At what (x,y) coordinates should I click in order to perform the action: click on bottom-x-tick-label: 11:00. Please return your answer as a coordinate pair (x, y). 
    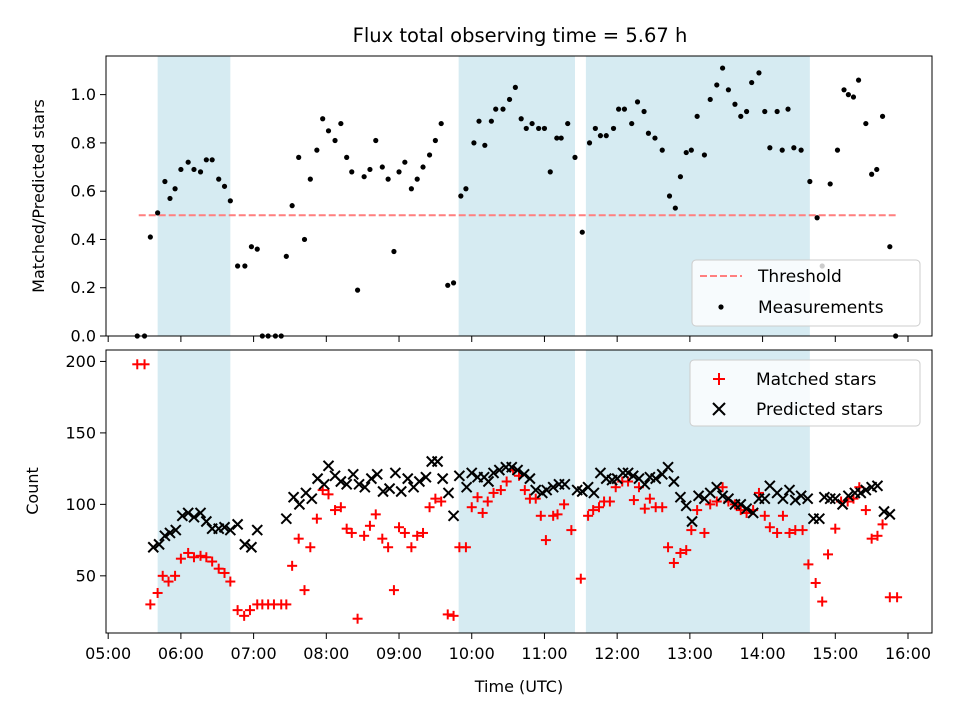
    Looking at the image, I should click on (544, 653).